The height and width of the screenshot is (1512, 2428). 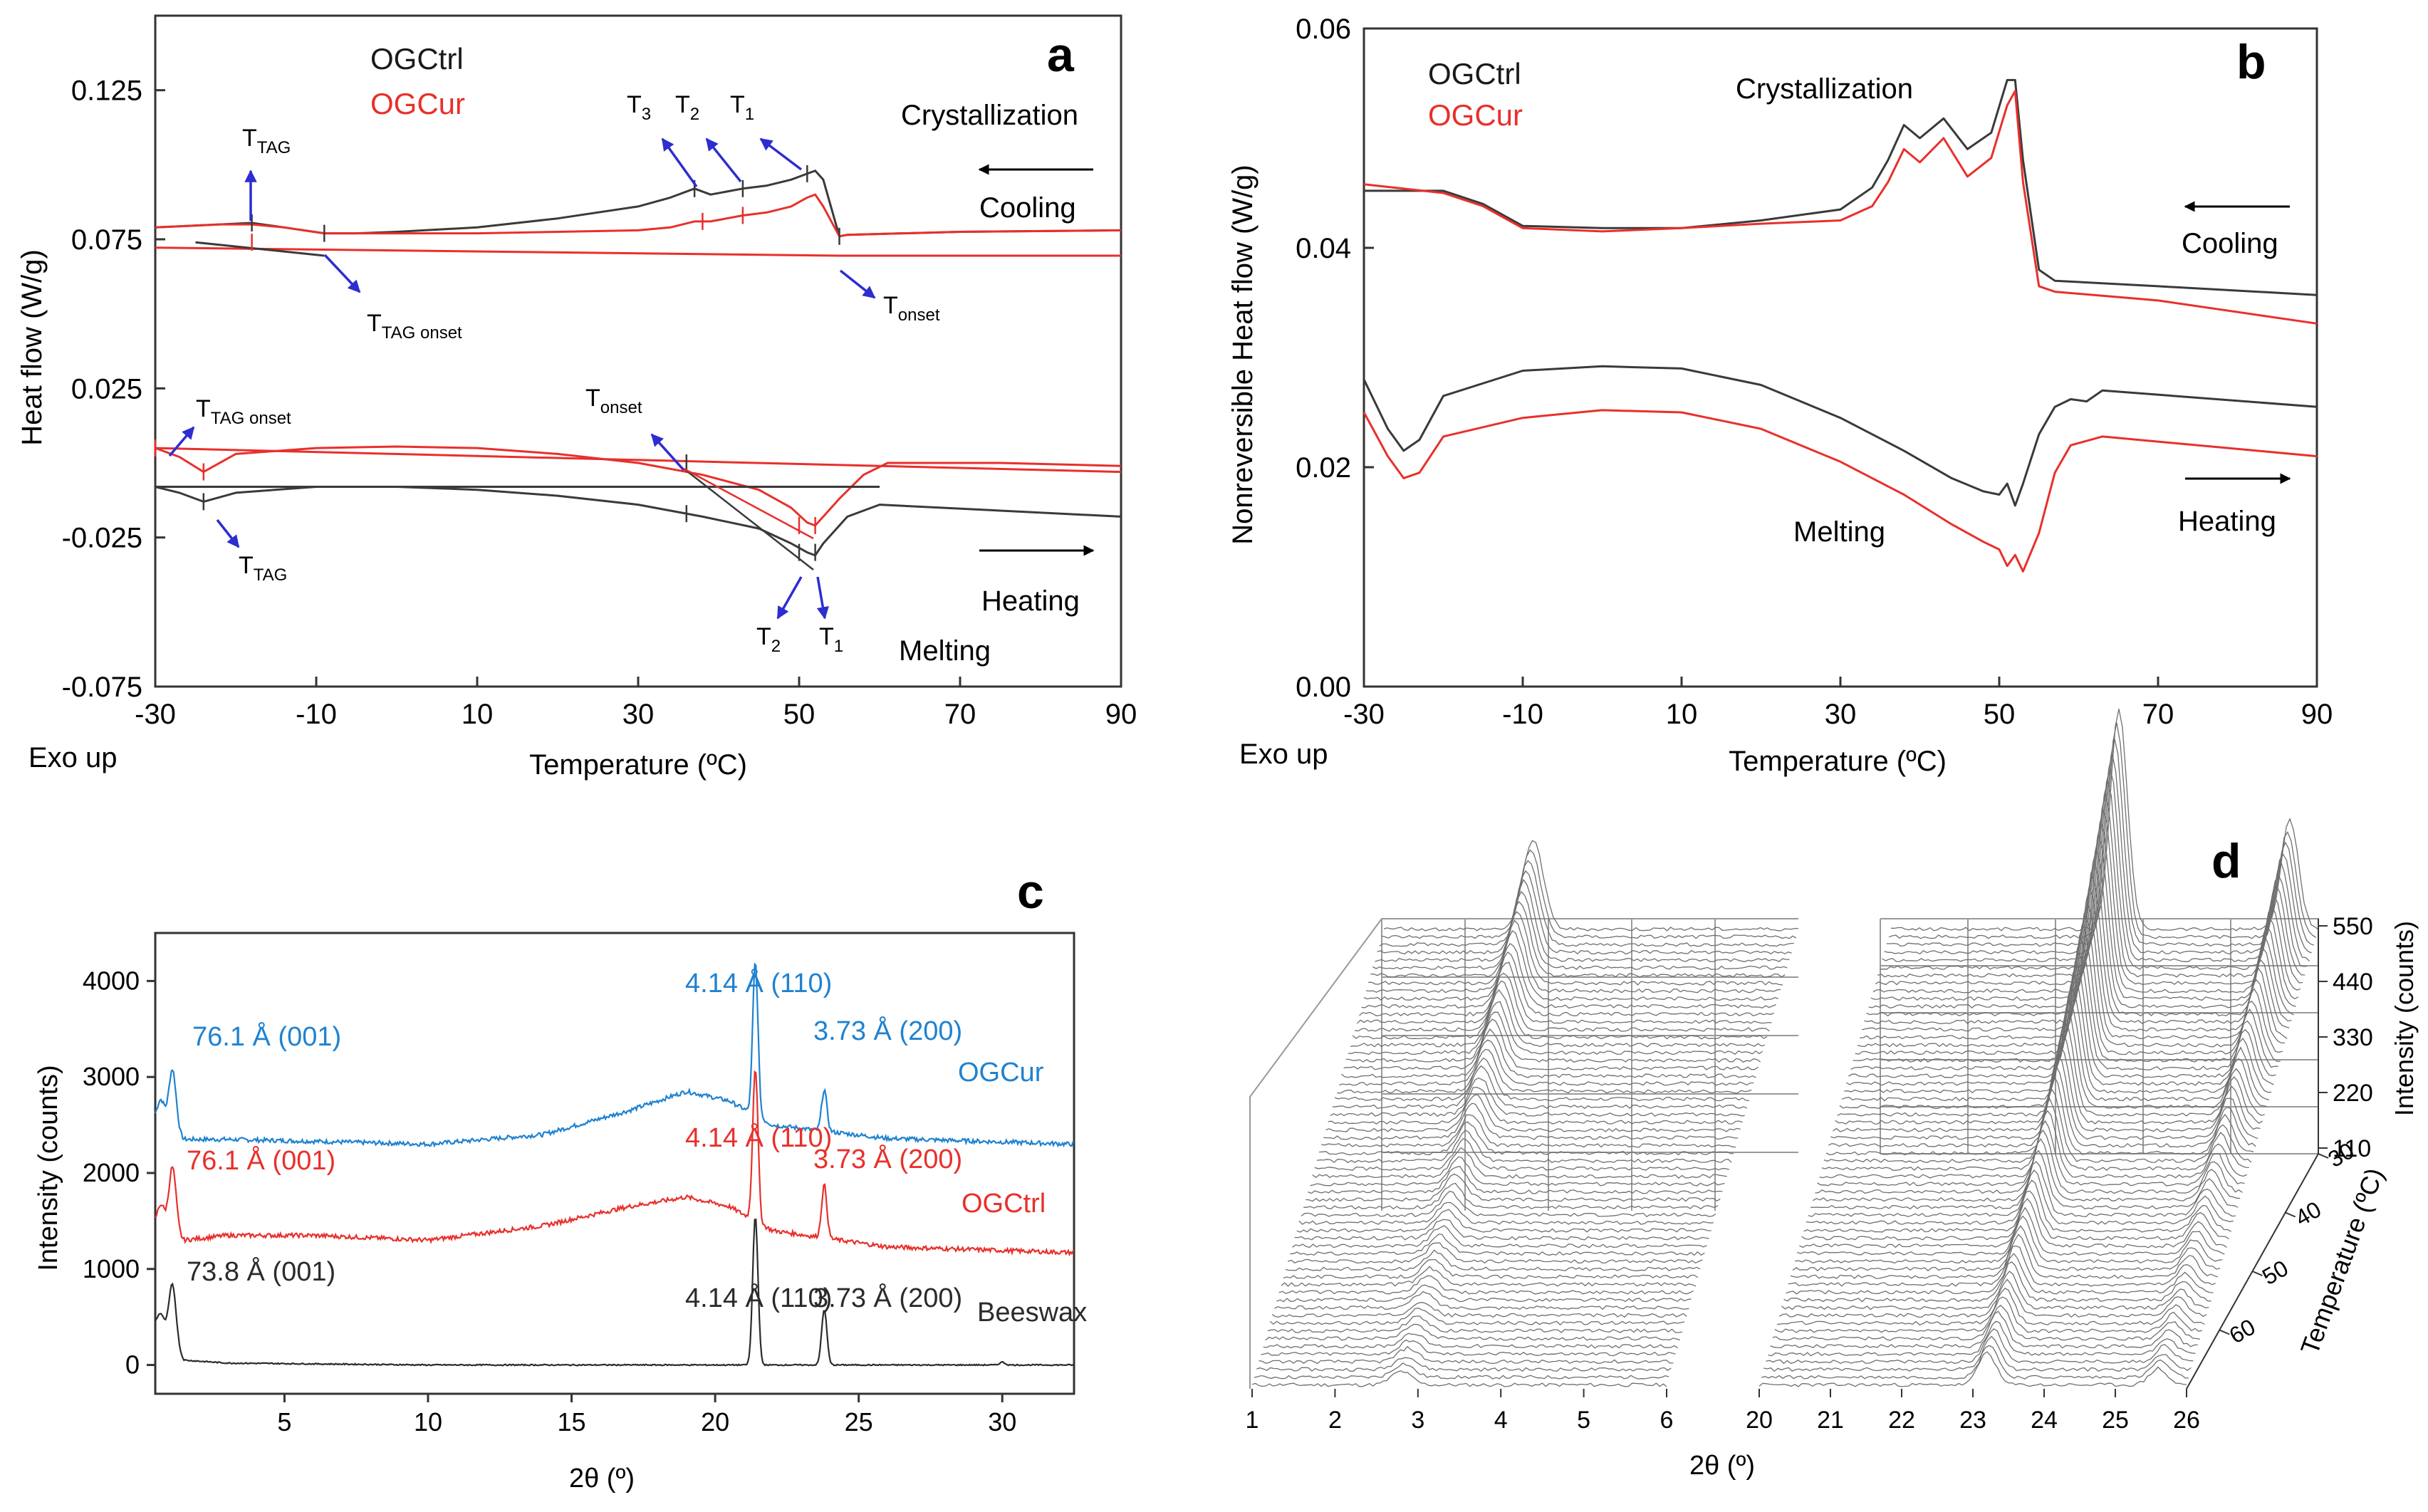 I want to click on z-tick-label-d: 550, so click(x=2353, y=926).